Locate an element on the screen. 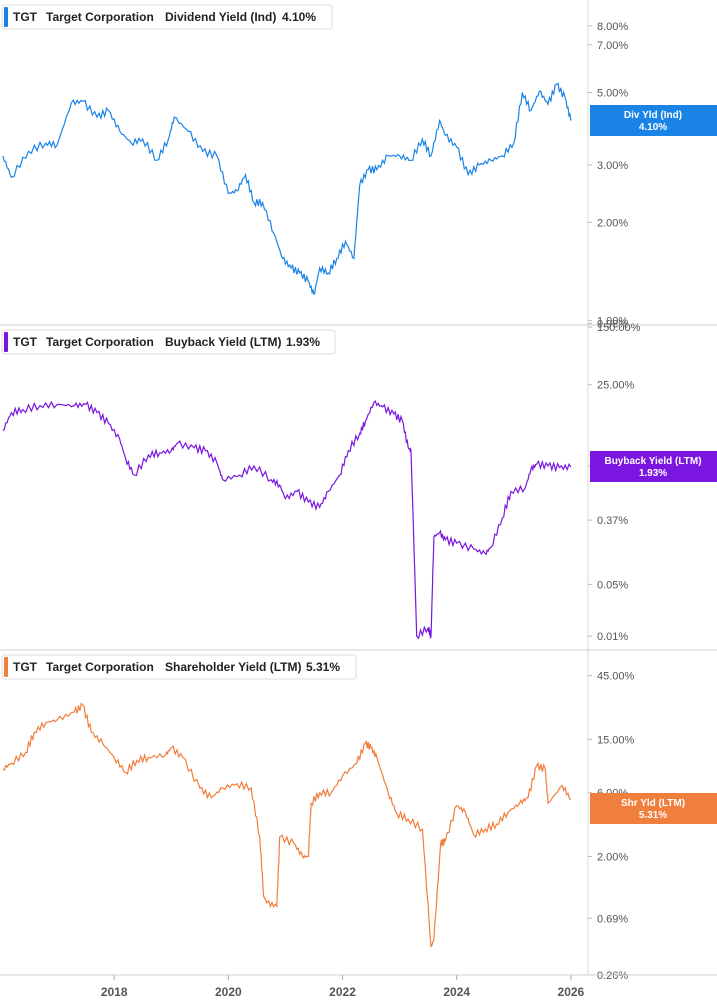 The width and height of the screenshot is (717, 1005). y-tick-label: 150.00% is located at coordinates (619, 328).